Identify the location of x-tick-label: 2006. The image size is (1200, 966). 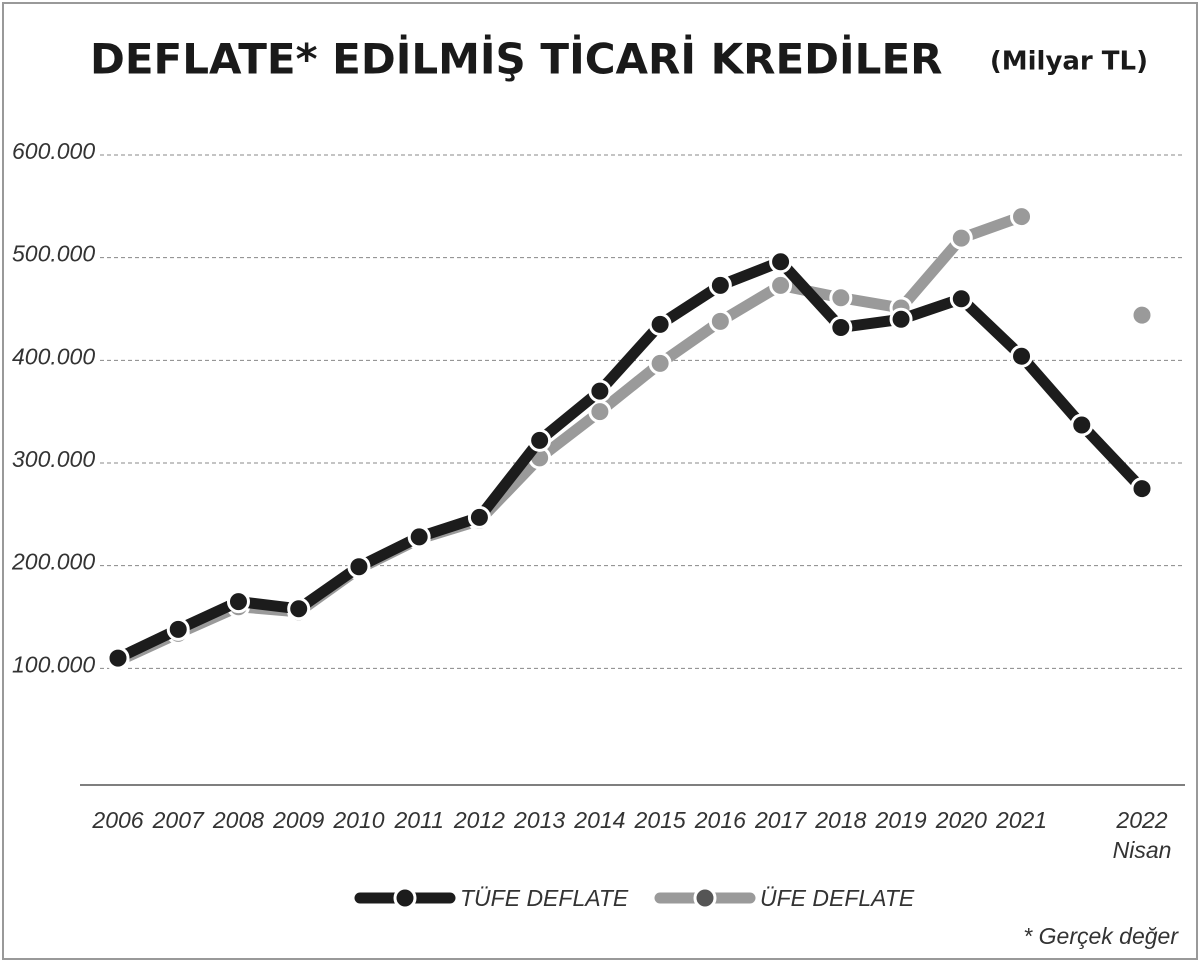
(117, 820).